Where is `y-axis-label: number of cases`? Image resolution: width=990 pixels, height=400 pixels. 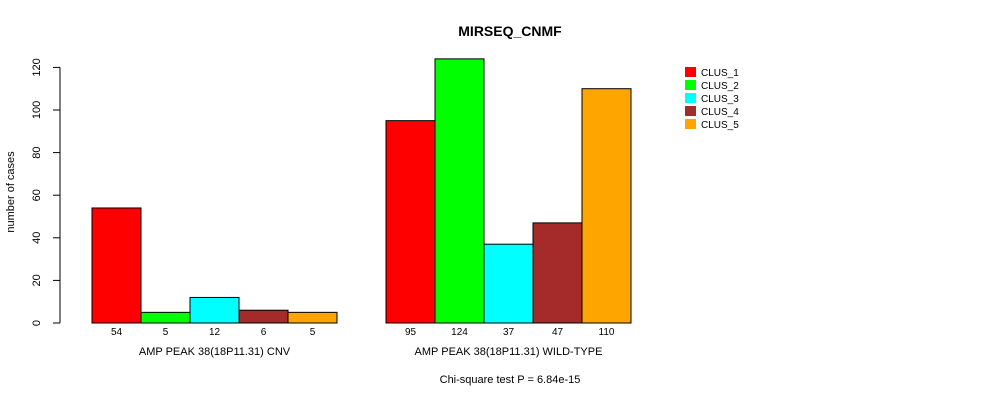 y-axis-label: number of cases is located at coordinates (11, 192).